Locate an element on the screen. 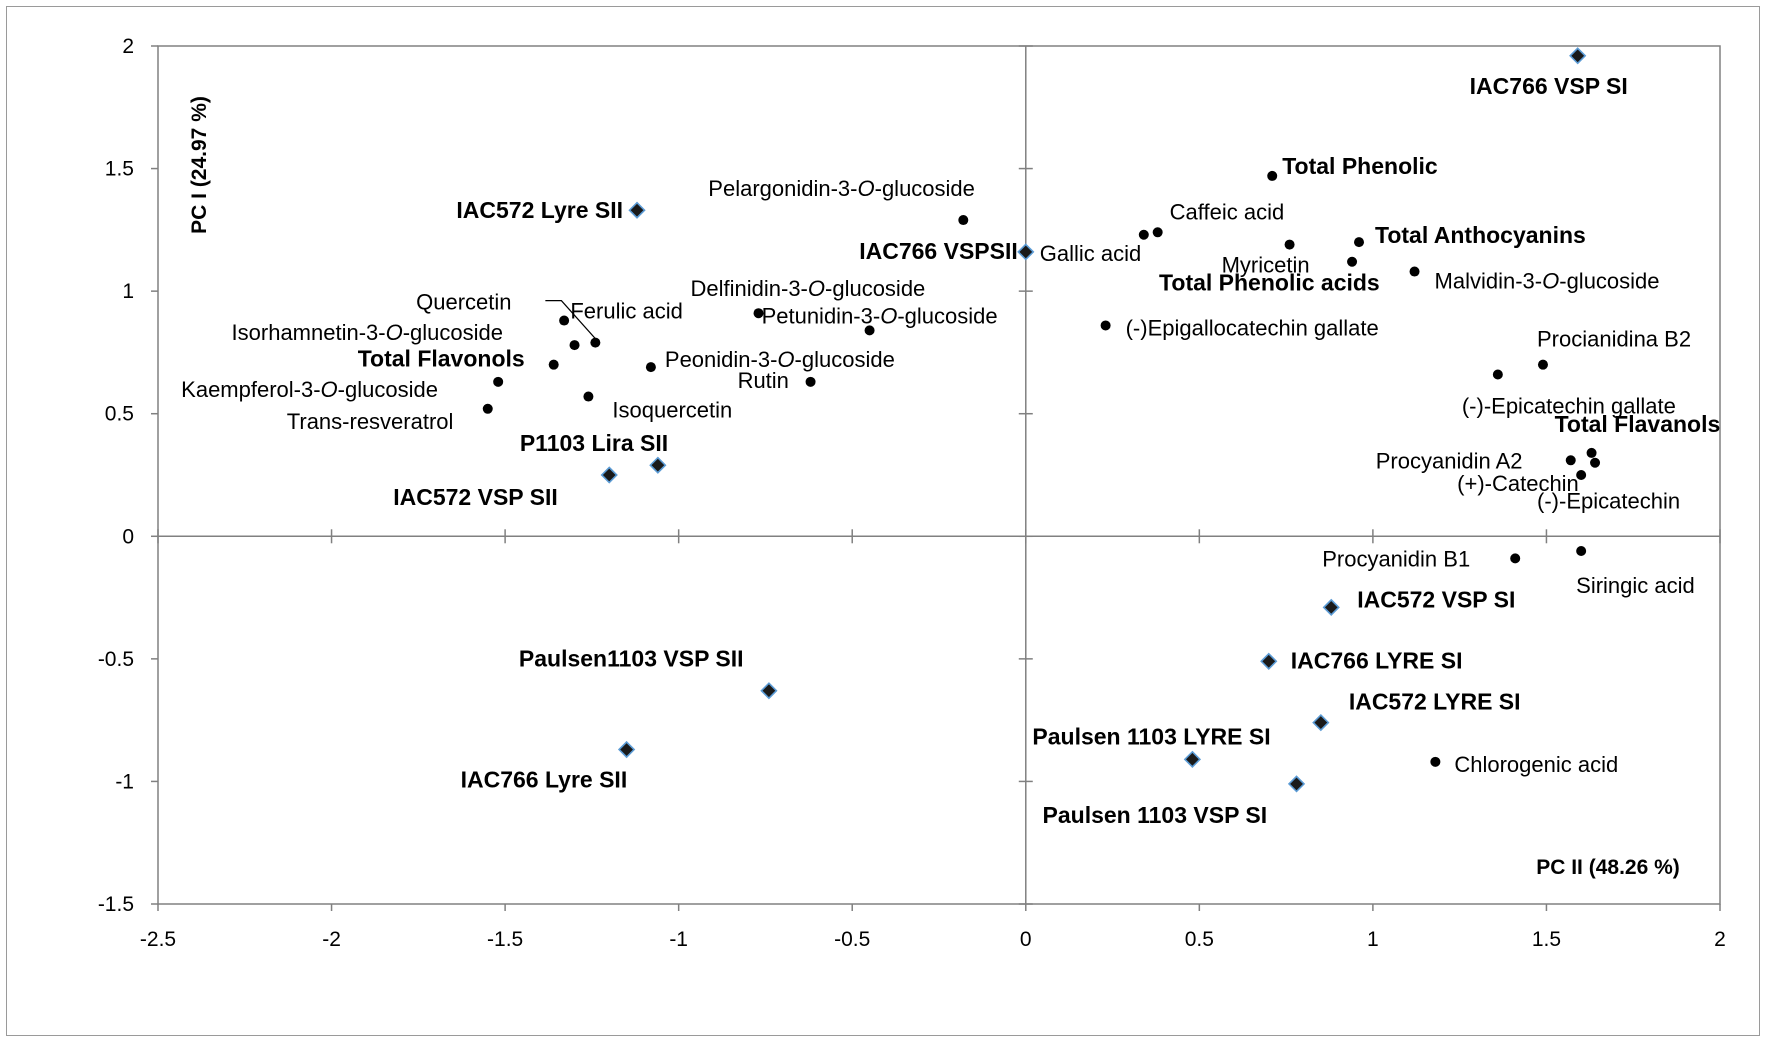 Image resolution: width=1772 pixels, height=1049 pixels. point-label: Delfinidin-3-O-glucoside is located at coordinates (808, 288).